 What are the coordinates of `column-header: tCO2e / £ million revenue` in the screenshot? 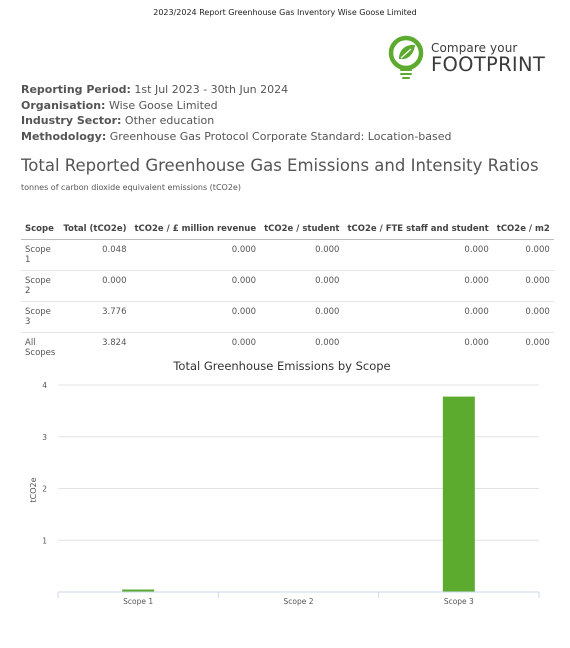 It's located at (195, 230).